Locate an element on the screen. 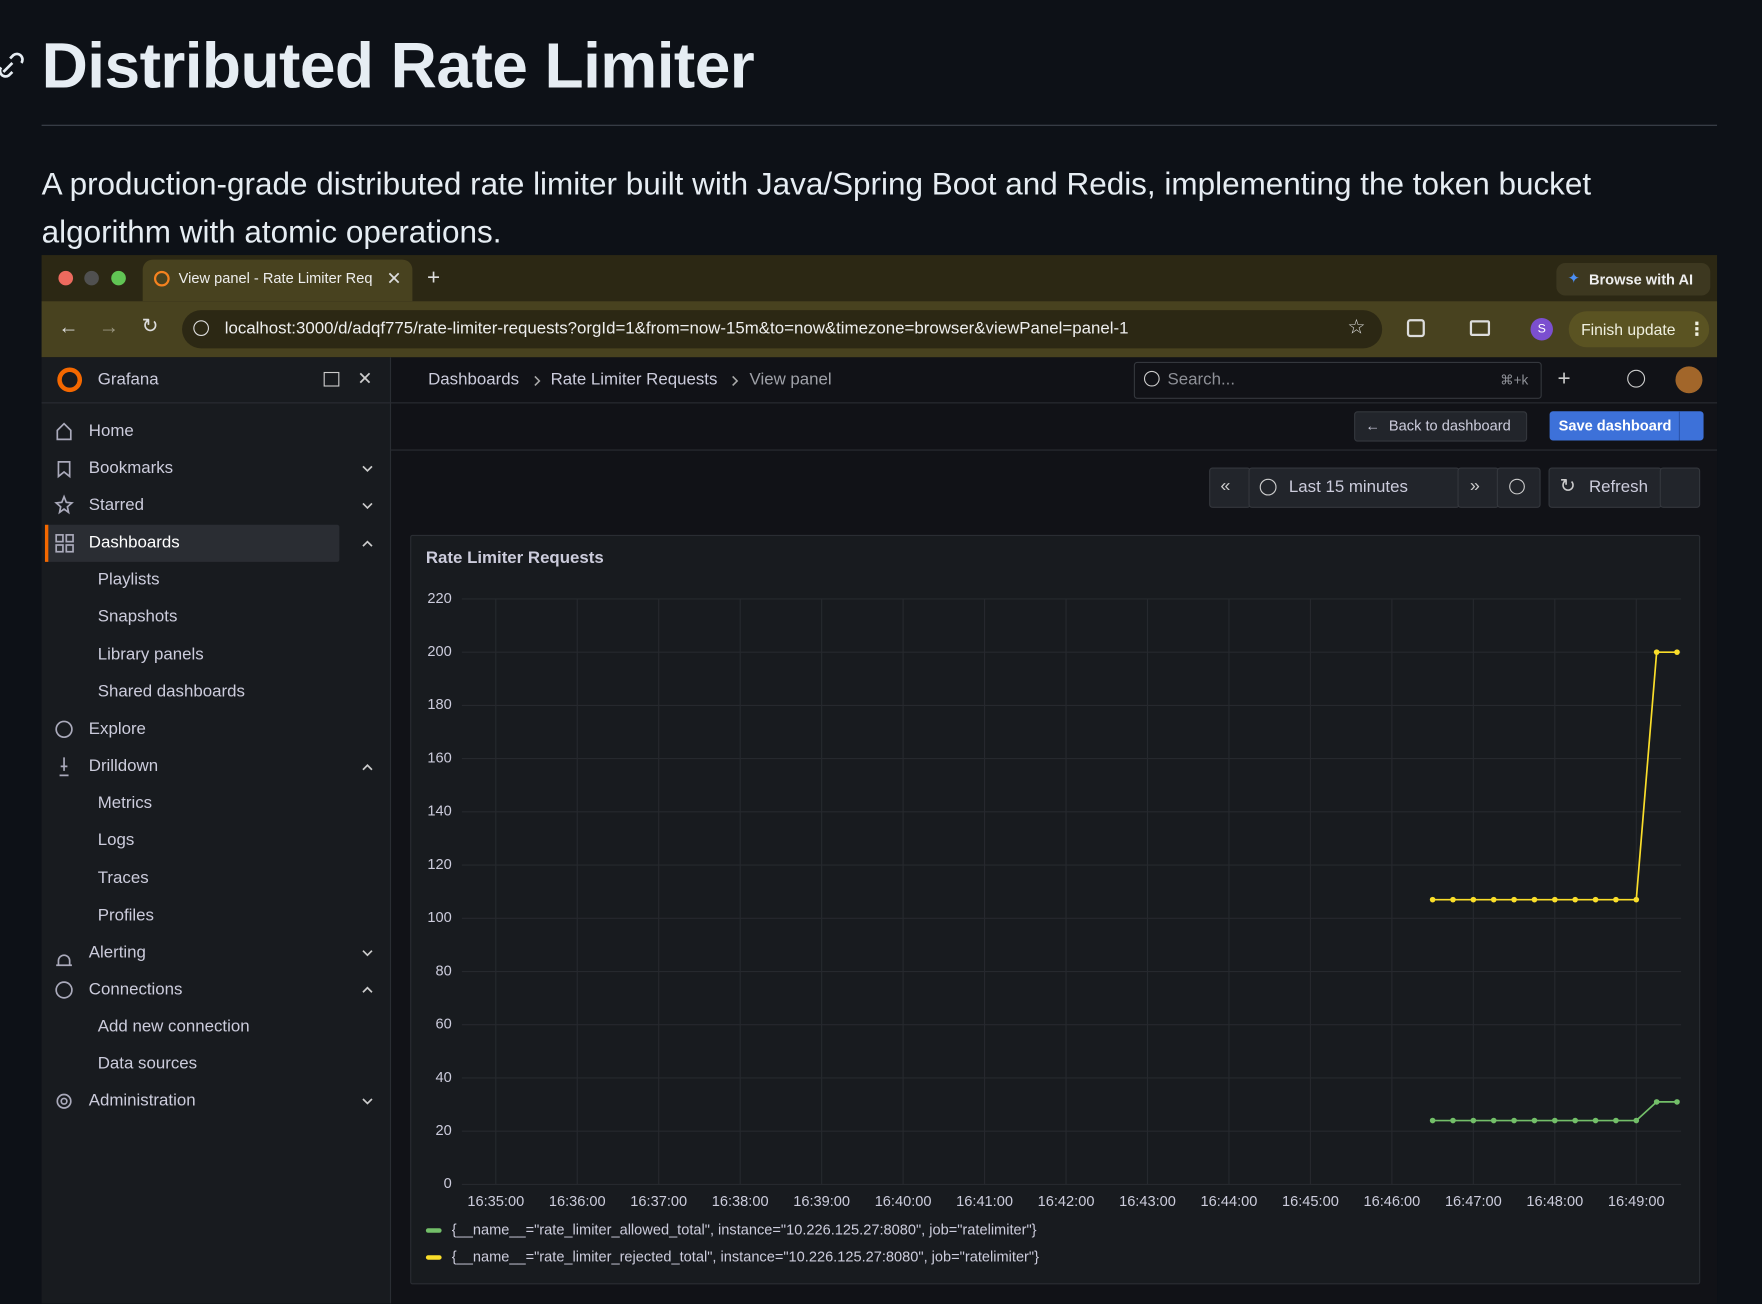 Image resolution: width=1762 pixels, height=1304 pixels. dock-menu is located at coordinates (332, 379).